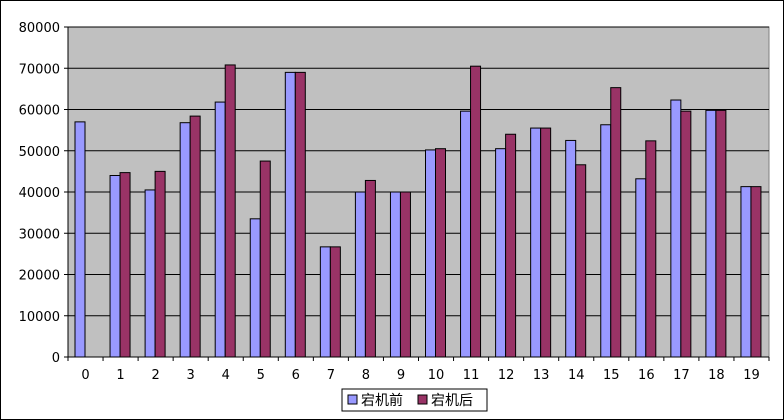 This screenshot has width=784, height=420. What do you see at coordinates (646, 375) in the screenshot?
I see `x-tick-label: 16` at bounding box center [646, 375].